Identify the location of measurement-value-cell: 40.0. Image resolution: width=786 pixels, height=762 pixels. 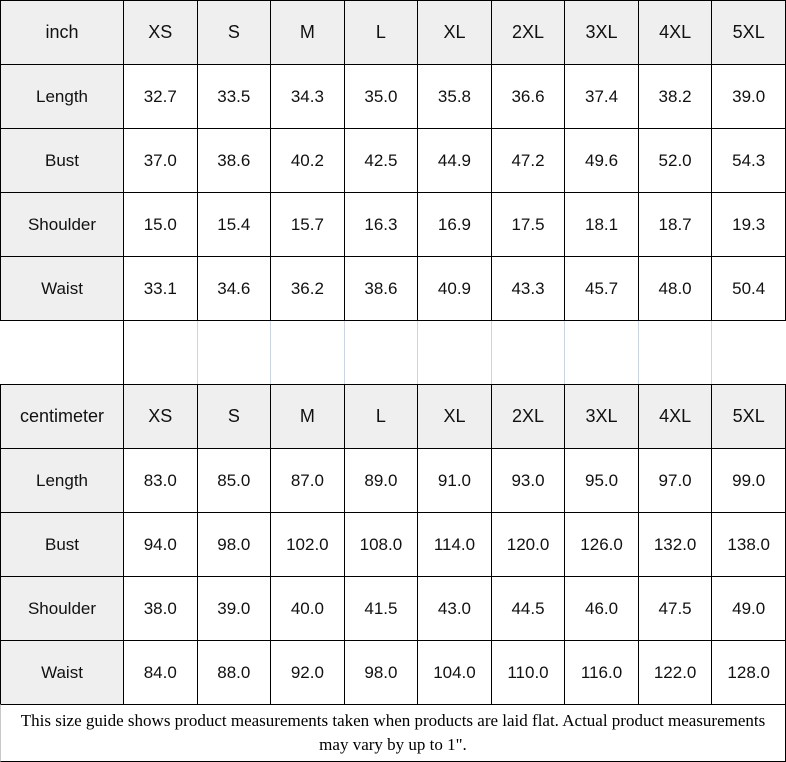
(307, 608).